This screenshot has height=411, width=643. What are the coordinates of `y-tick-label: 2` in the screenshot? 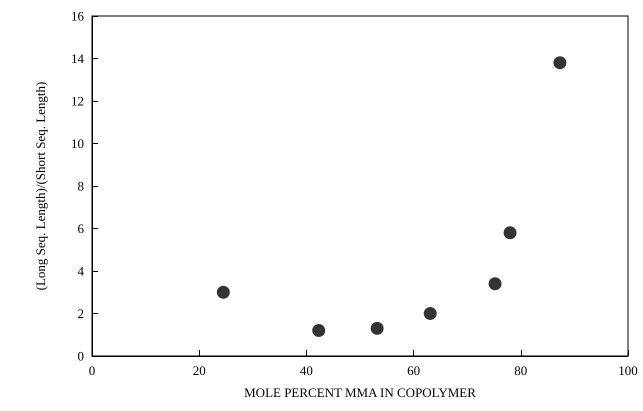 It's located at (81, 313).